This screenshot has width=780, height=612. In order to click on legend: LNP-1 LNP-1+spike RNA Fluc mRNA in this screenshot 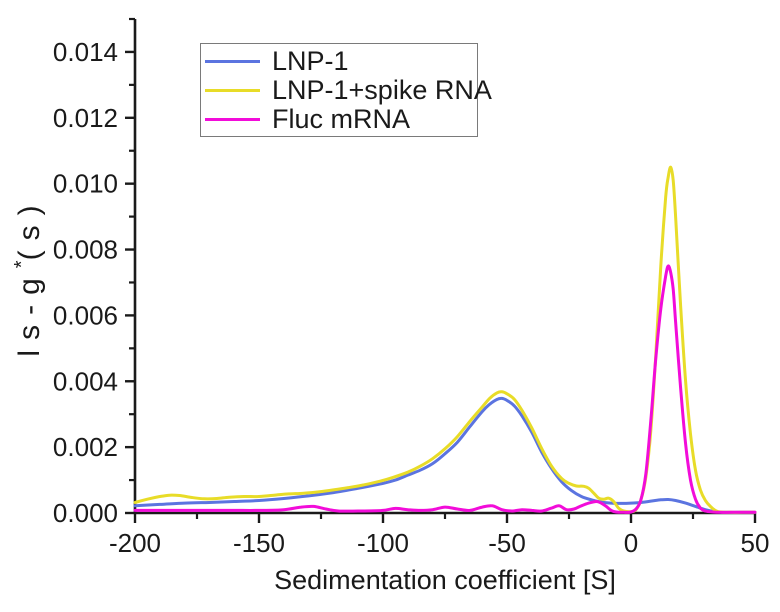, I will do `click(346, 90)`.